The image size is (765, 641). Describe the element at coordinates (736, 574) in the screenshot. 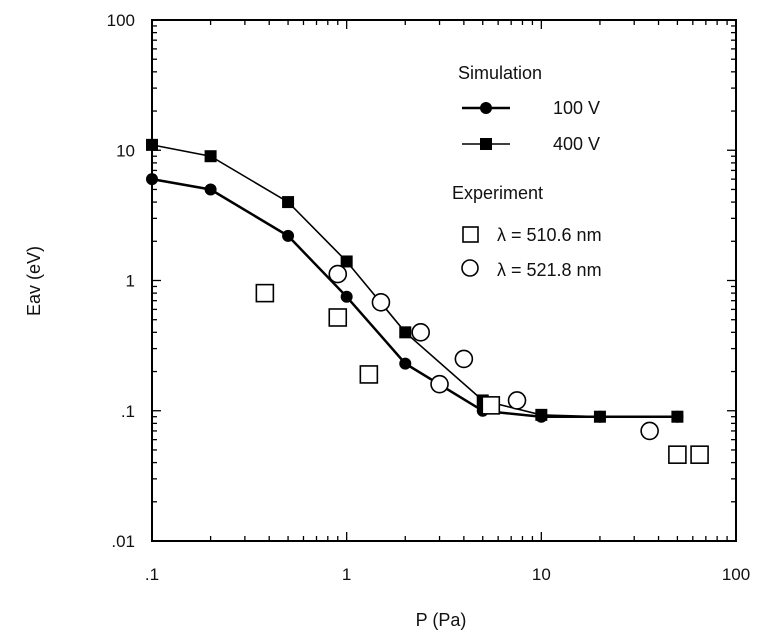

I see `x-tick-label: 100` at that location.